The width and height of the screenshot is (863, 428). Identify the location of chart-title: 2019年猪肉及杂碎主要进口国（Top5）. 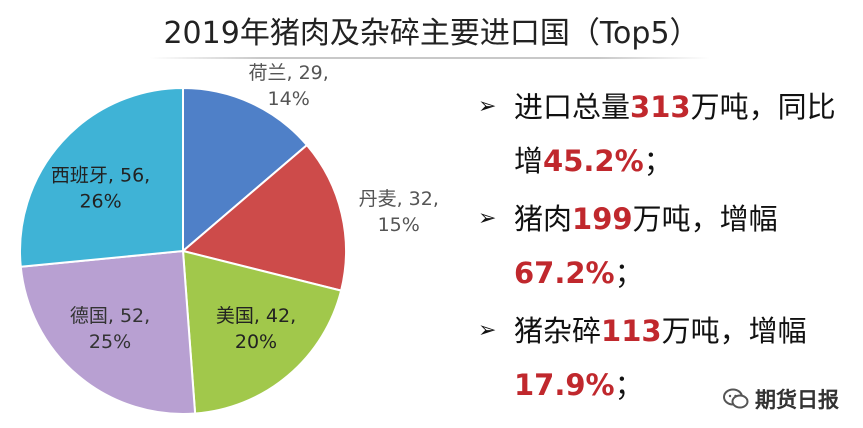
(431, 33).